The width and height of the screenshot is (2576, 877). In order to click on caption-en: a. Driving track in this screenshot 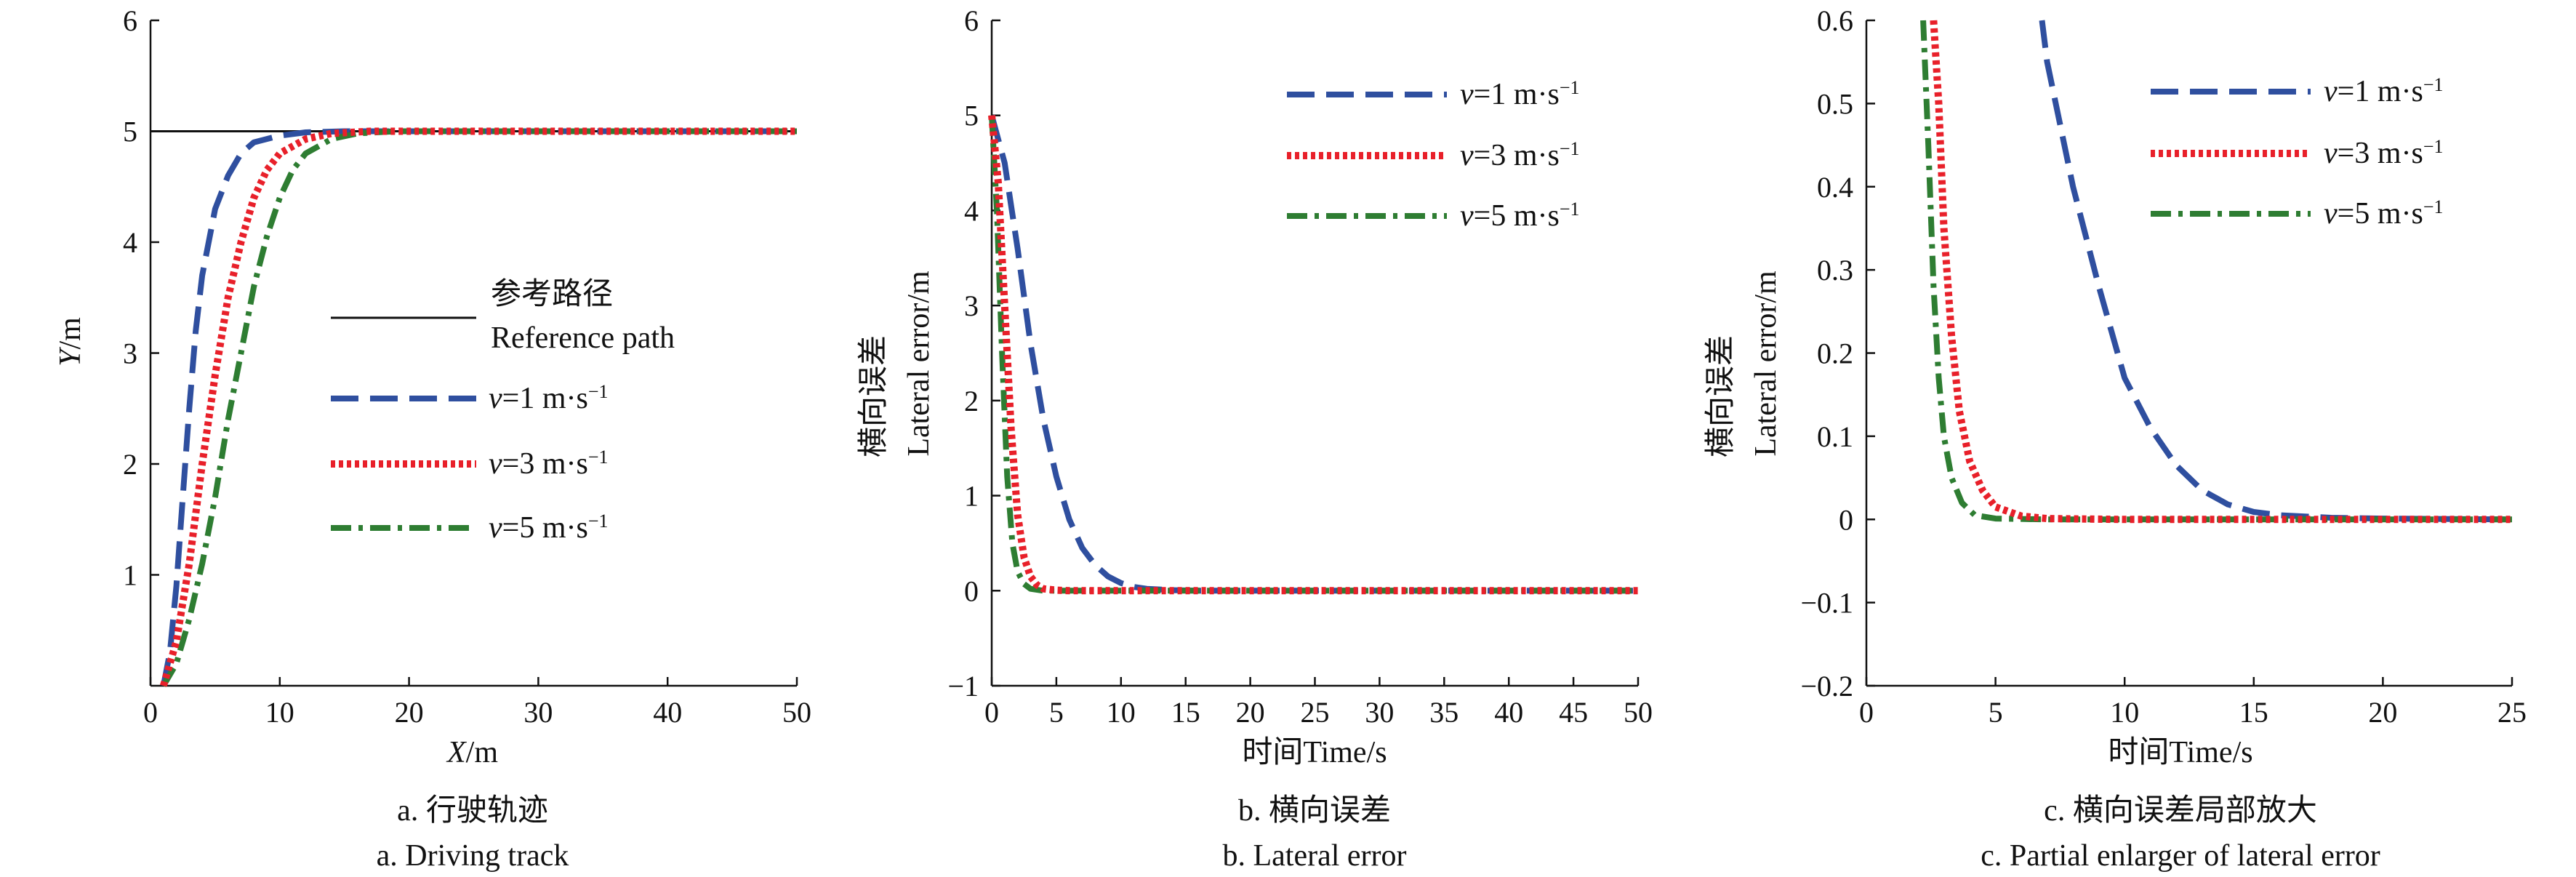, I will do `click(473, 856)`.